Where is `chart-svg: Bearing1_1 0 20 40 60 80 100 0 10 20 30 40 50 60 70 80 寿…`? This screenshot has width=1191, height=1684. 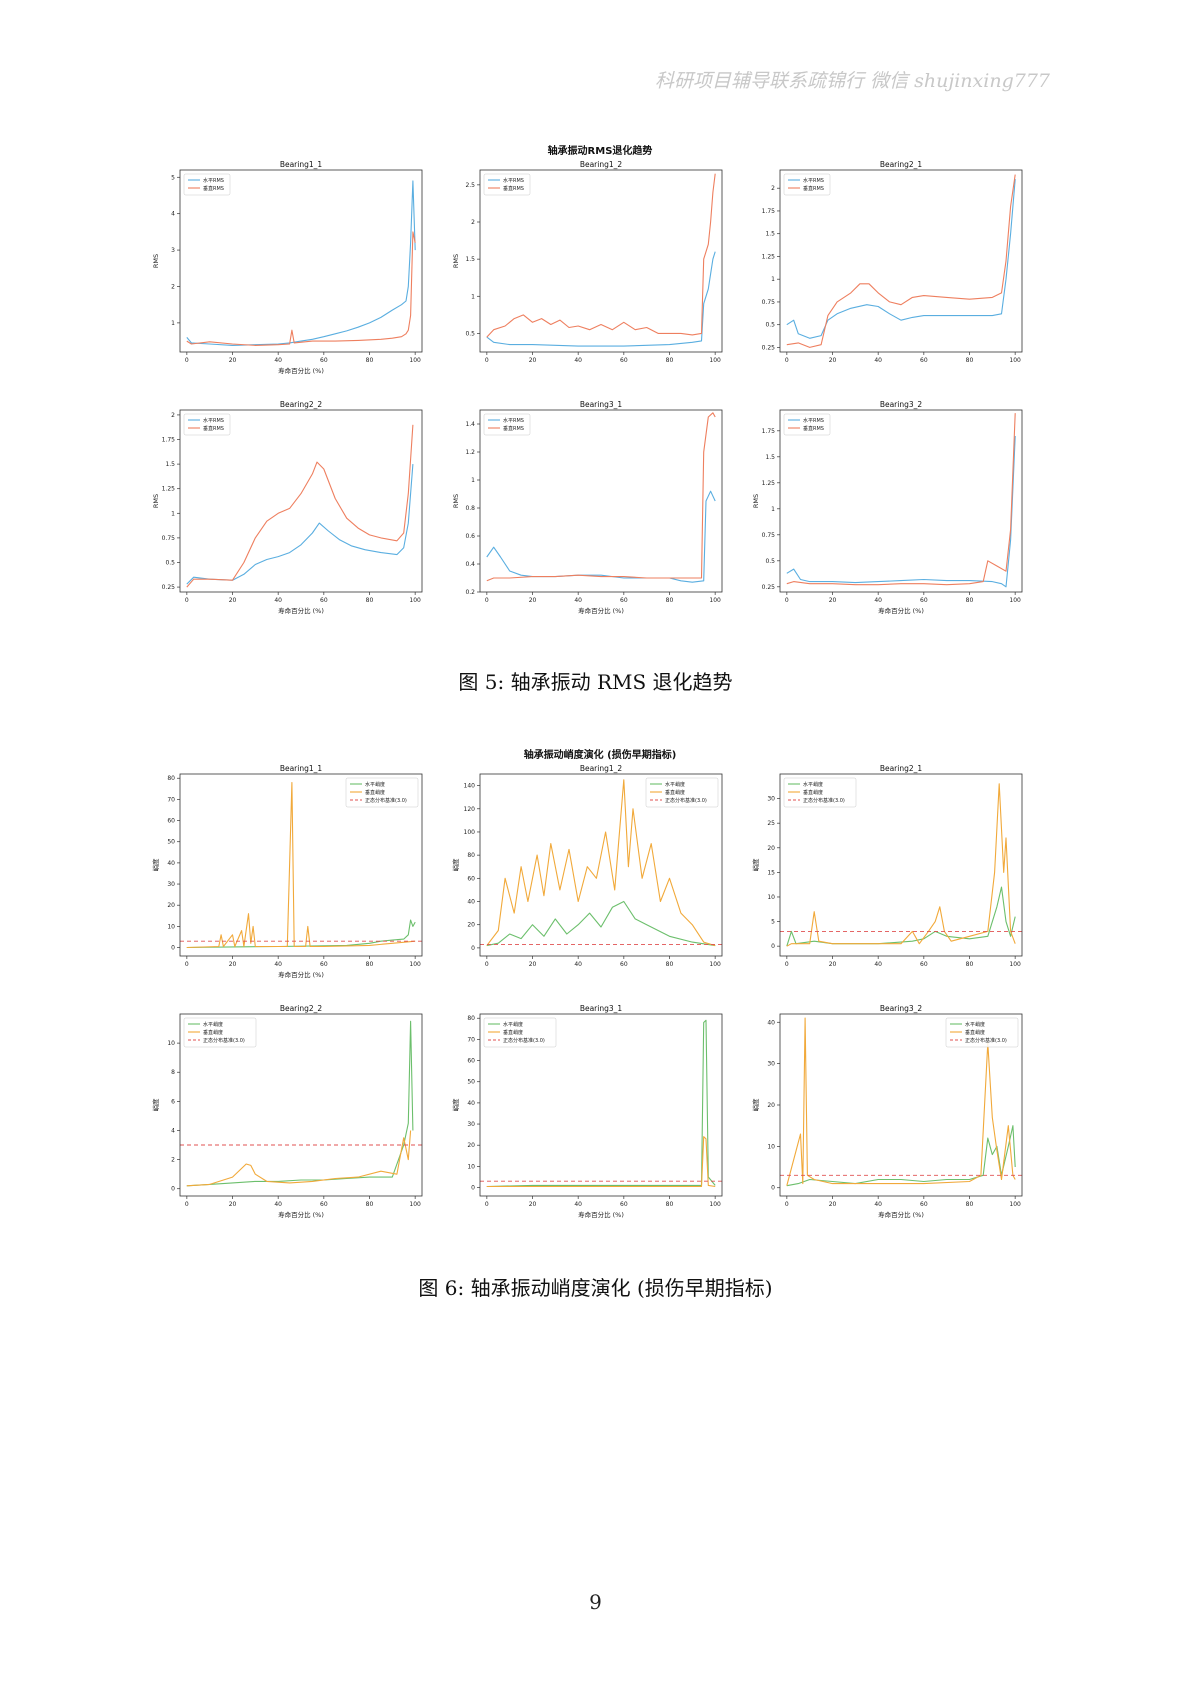 chart-svg: Bearing1_1 0 20 40 60 80 100 0 10 20 30 40 50 60 70 80 寿… is located at coordinates (287, 871).